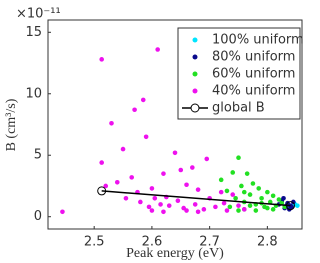 This screenshot has height=263, width=320. What do you see at coordinates (238, 108) in the screenshot?
I see `legend-label: global B` at bounding box center [238, 108].